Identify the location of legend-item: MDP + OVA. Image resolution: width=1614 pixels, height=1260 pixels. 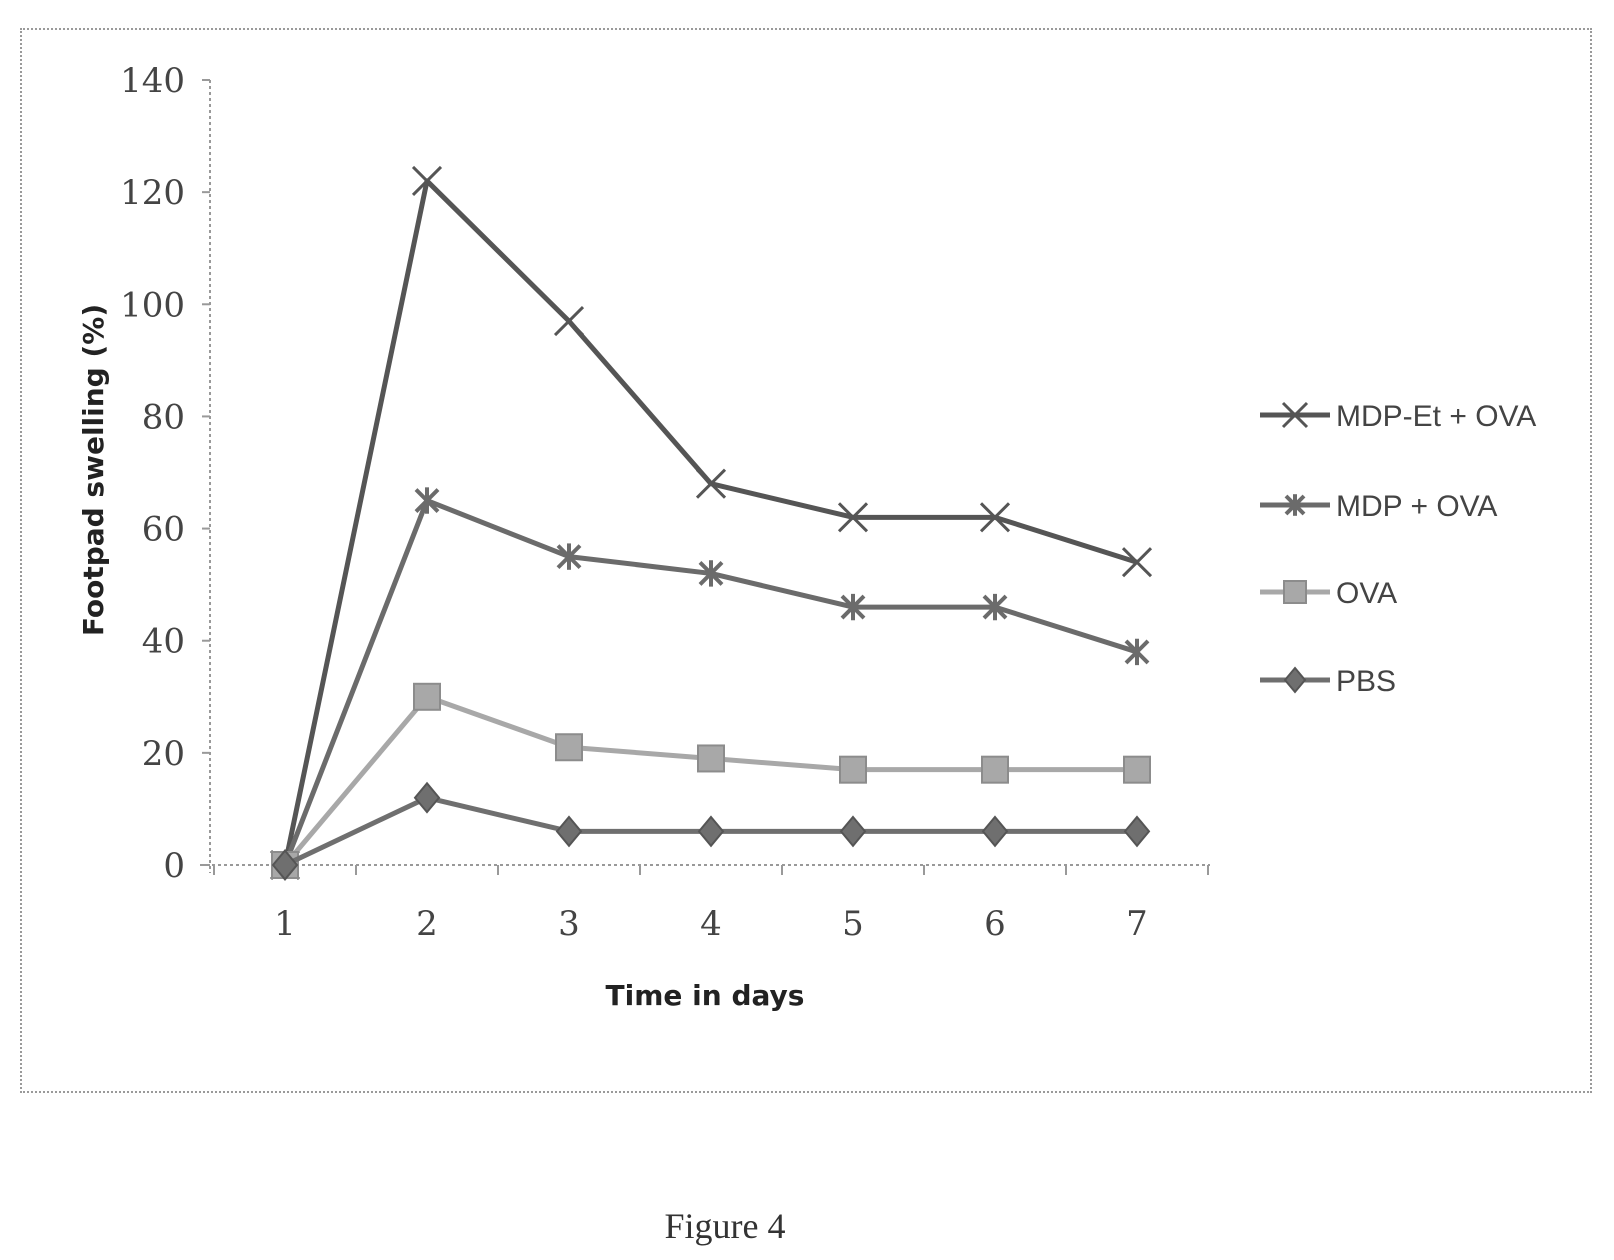
(1378, 506).